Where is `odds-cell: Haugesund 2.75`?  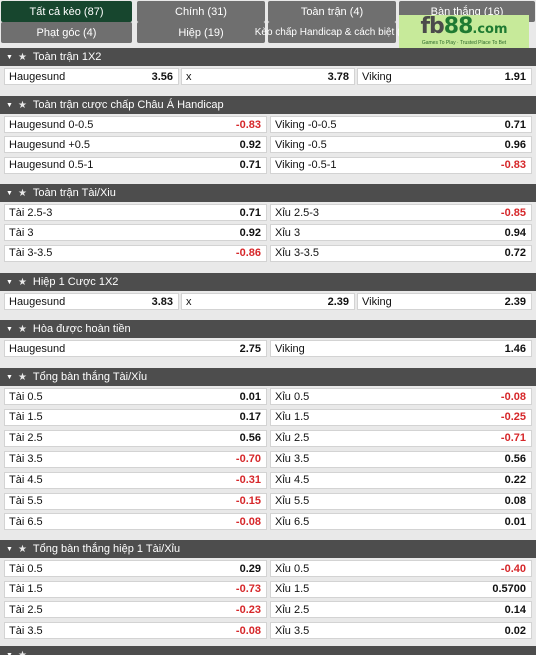
odds-cell: Haugesund 2.75 is located at coordinates (135, 348).